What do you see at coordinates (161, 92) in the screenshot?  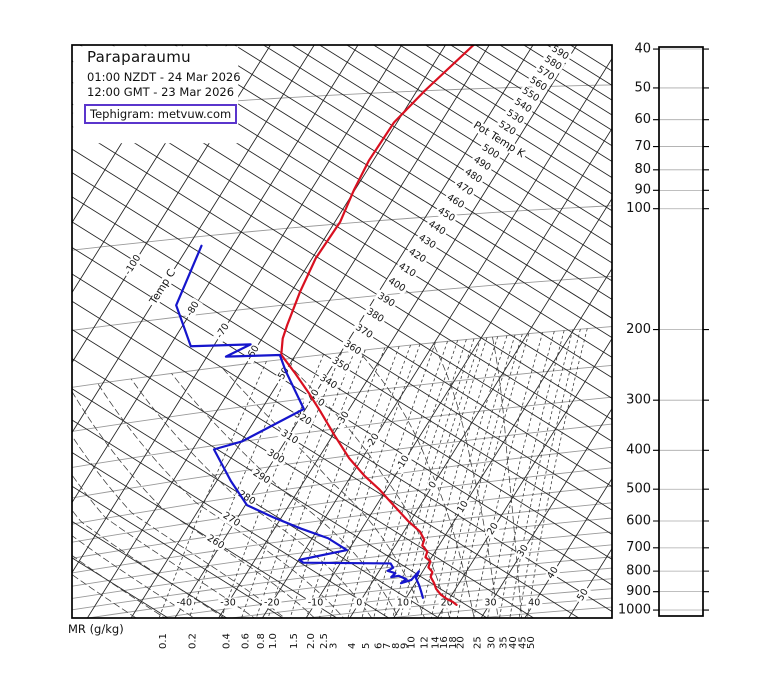 I see `gmt-time-label: 12:00 GMT - 23 Mar 2026` at bounding box center [161, 92].